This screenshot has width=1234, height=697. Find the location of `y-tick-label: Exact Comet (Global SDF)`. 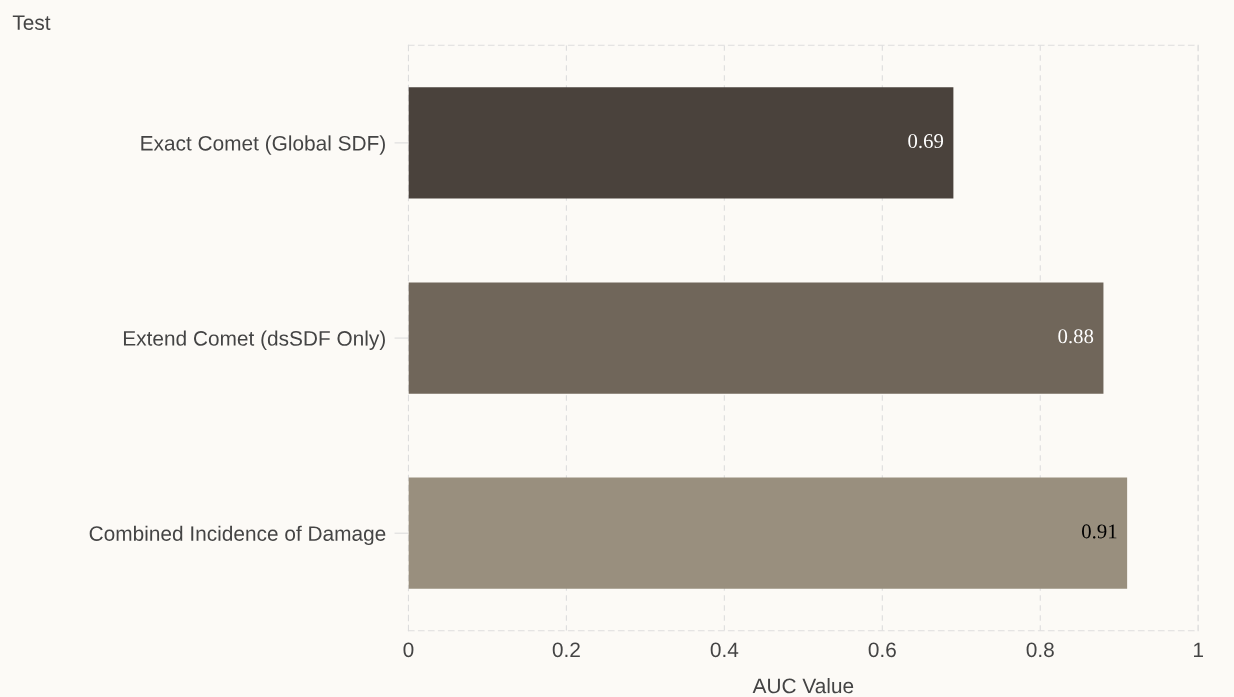

y-tick-label: Exact Comet (Global SDF) is located at coordinates (263, 145).